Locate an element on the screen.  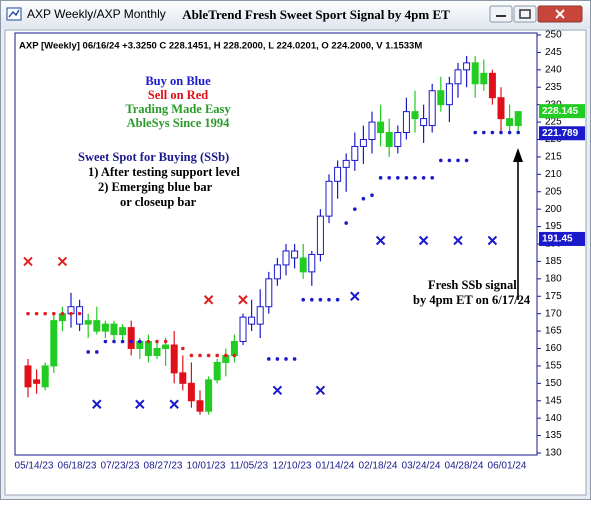
annotation: Trading Made Easy is located at coordinates (178, 109).